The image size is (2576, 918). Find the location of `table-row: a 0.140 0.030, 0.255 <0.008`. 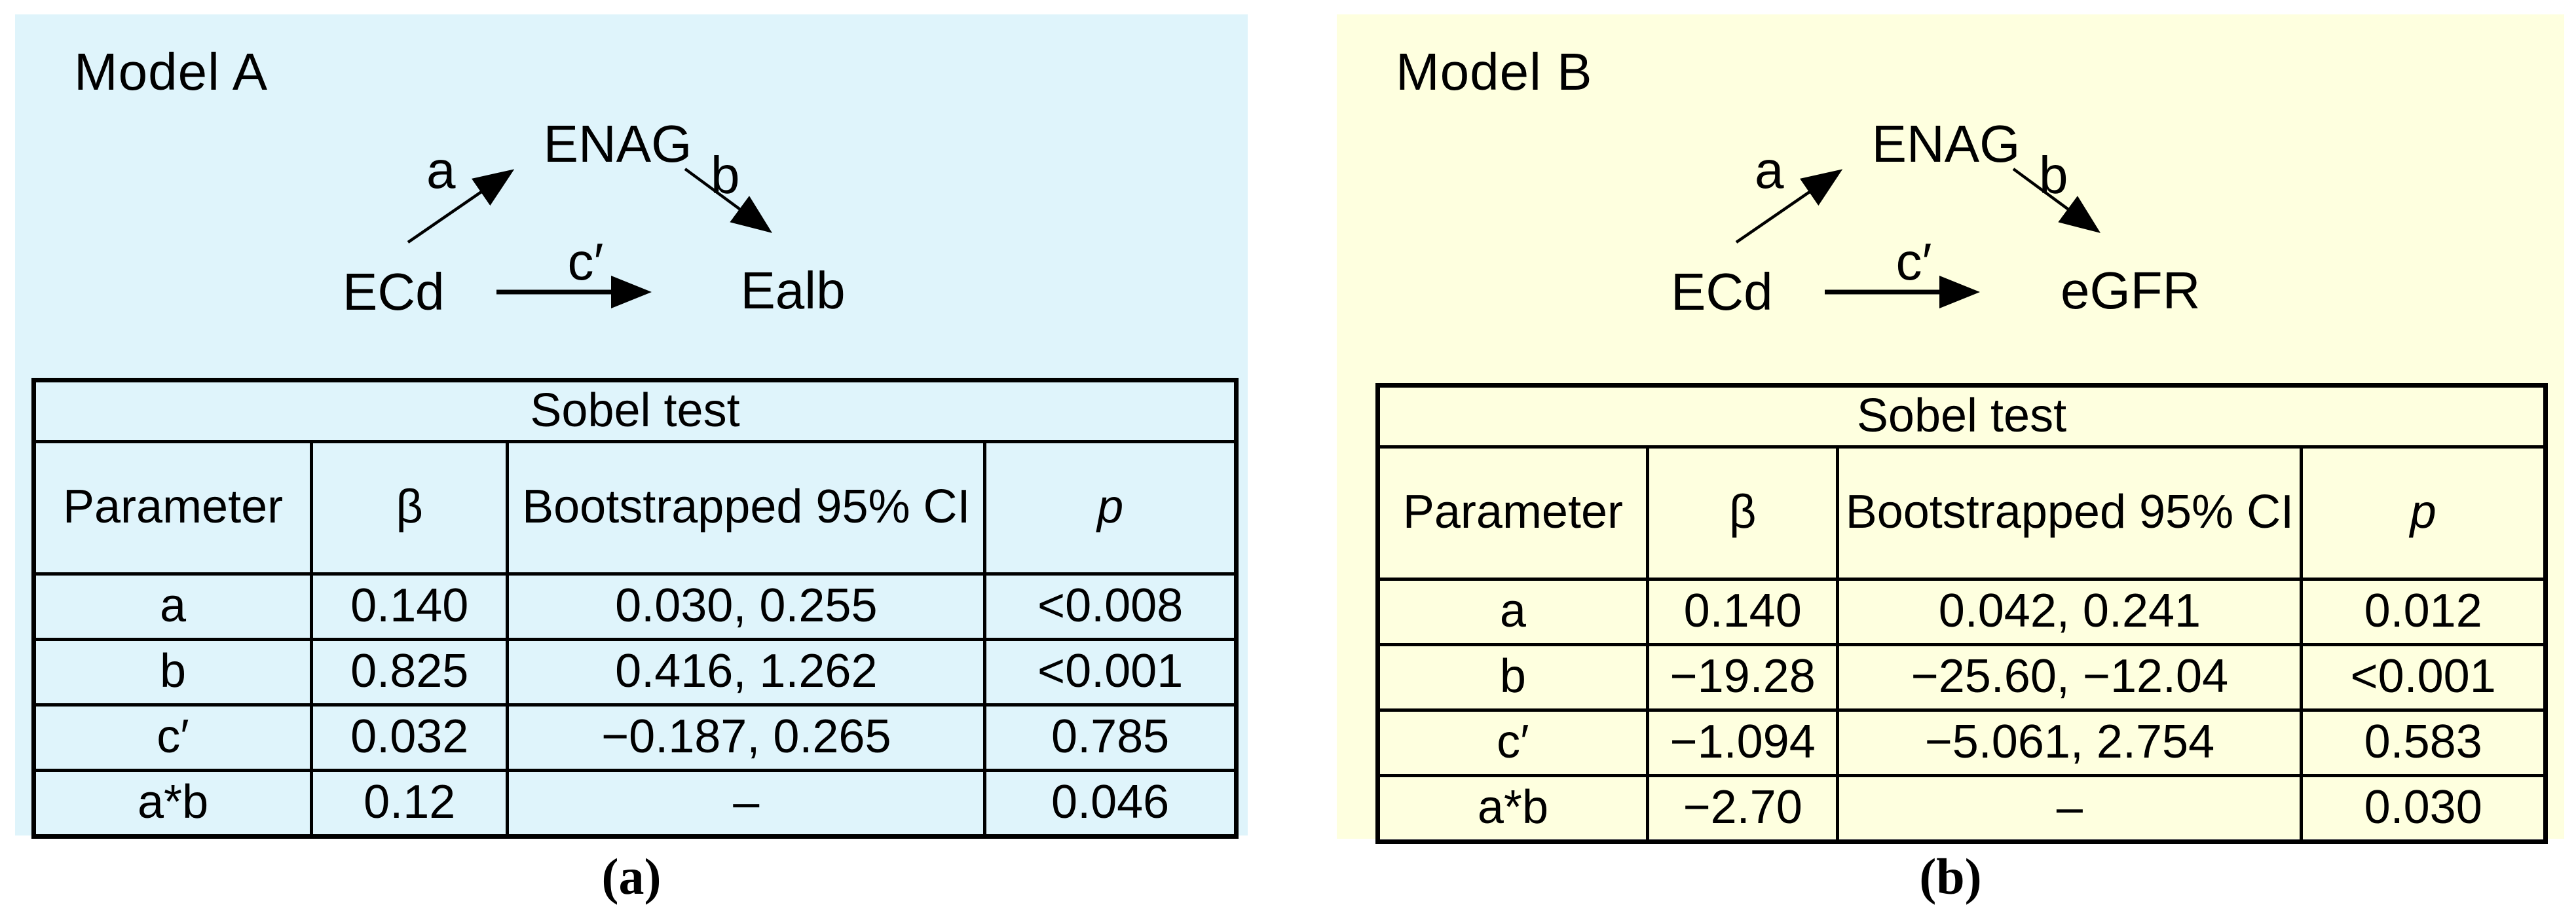

table-row: a 0.140 0.030, 0.255 <0.008 is located at coordinates (634, 606).